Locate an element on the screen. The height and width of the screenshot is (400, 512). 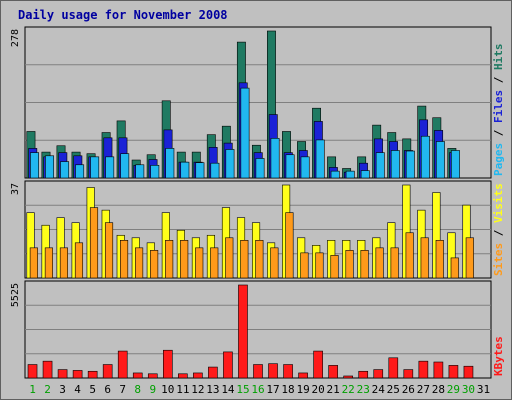
legend-item-files: Files is located at coordinates (498, 106).